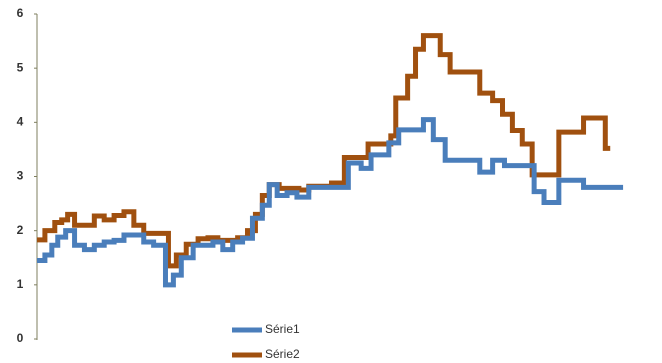 The image size is (662, 363). What do you see at coordinates (20, 230) in the screenshot?
I see `y-tick-label: 2` at bounding box center [20, 230].